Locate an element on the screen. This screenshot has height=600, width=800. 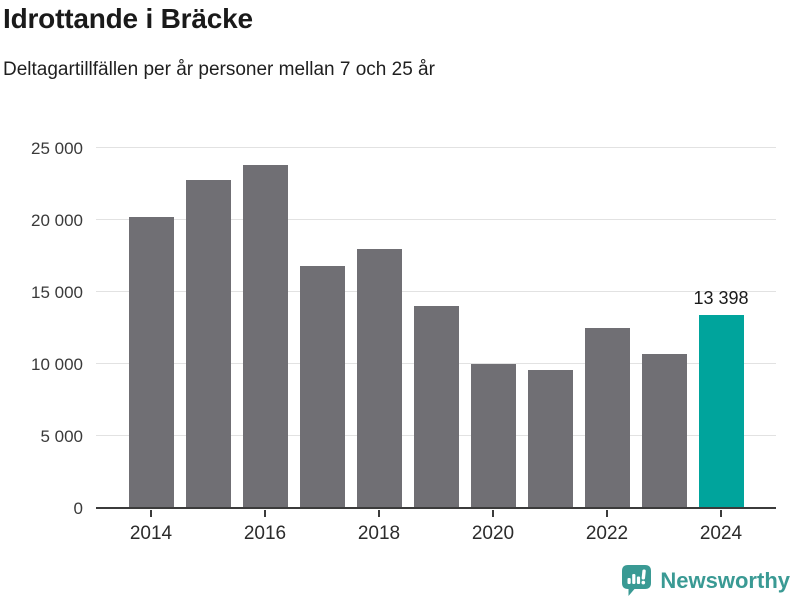
x-tick-2018 is located at coordinates (379, 513).